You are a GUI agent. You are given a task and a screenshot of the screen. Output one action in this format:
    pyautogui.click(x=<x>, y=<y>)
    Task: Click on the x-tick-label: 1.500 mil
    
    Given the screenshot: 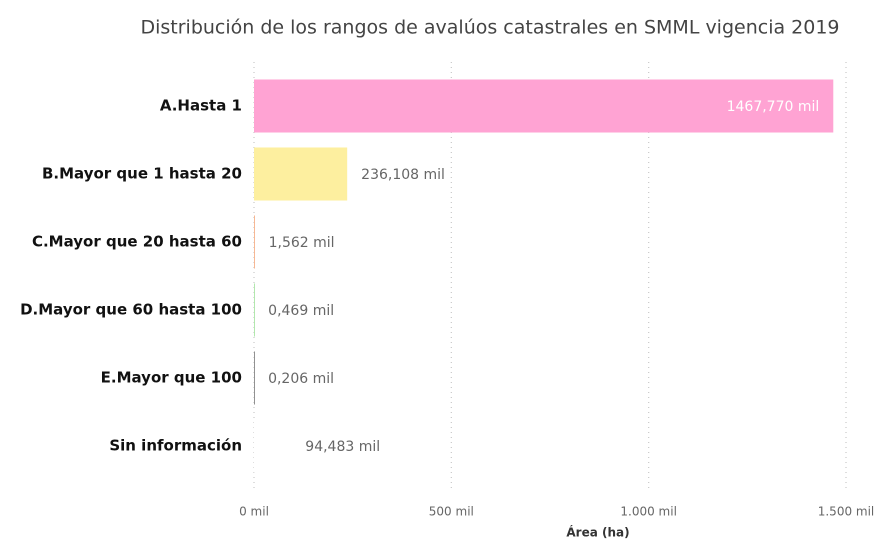 What is the action you would take?
    pyautogui.click(x=846, y=512)
    